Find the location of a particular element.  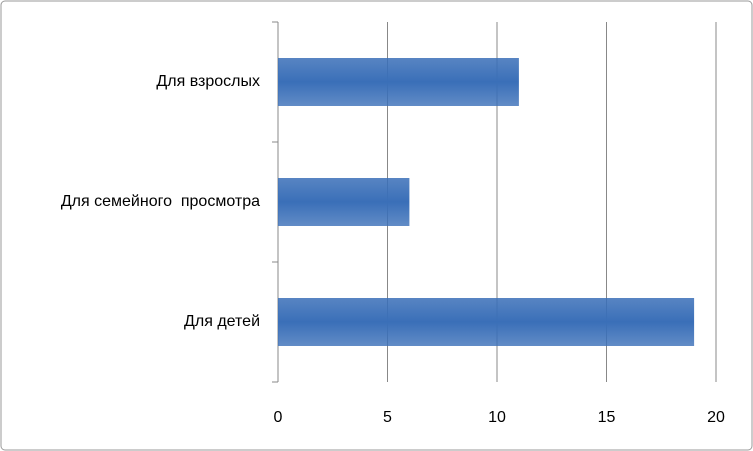

x-tick-label: 10 is located at coordinates (497, 417).